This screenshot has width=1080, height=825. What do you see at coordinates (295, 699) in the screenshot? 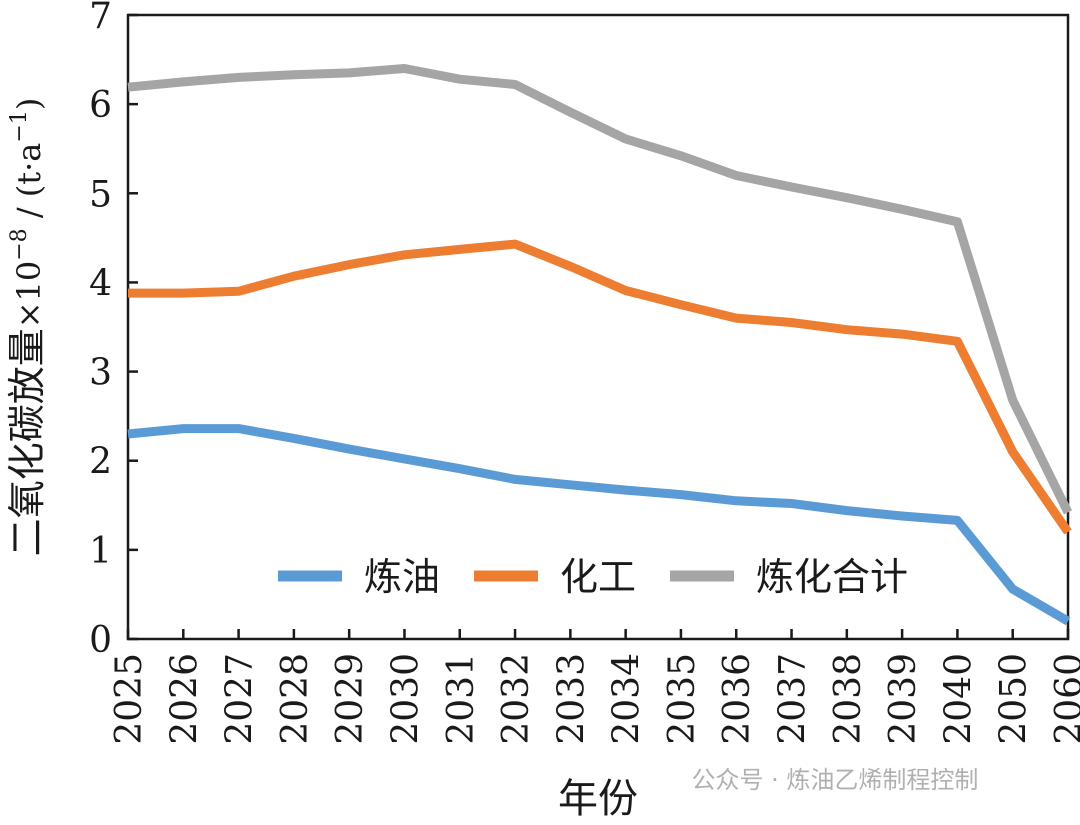
I see `x-tick-label: 2028` at bounding box center [295, 699].